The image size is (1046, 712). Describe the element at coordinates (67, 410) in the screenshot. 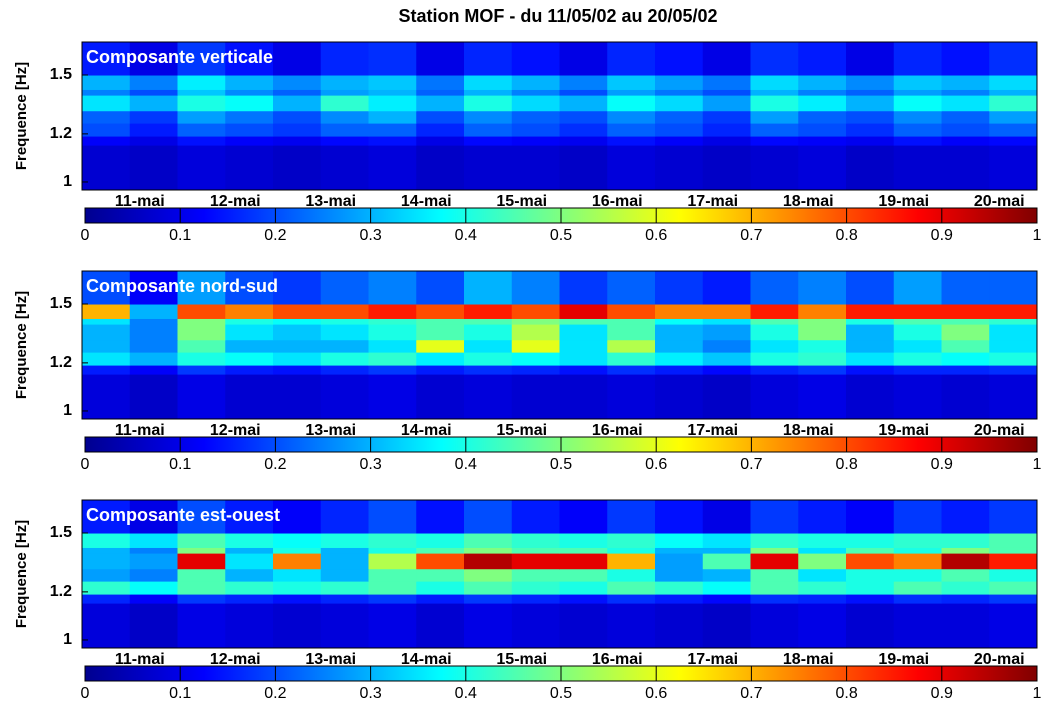

I see `y-tick-label: 1` at that location.